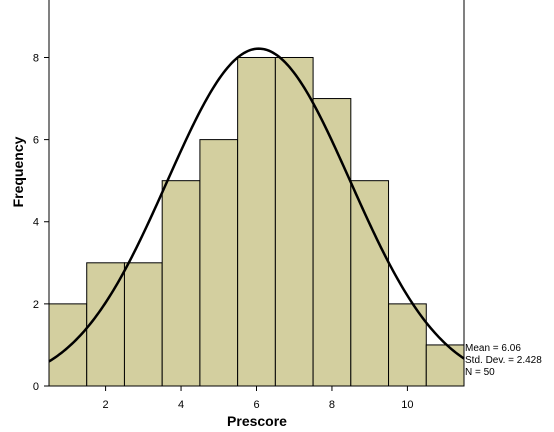  Describe the element at coordinates (493, 348) in the screenshot. I see `stats-mean: Mean = 6.06` at that location.